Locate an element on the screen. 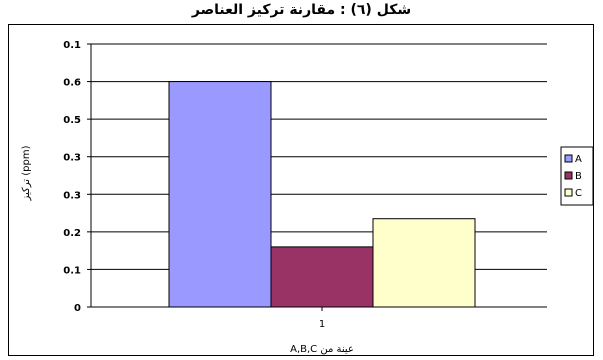  legend-swatch-a is located at coordinates (568, 158).